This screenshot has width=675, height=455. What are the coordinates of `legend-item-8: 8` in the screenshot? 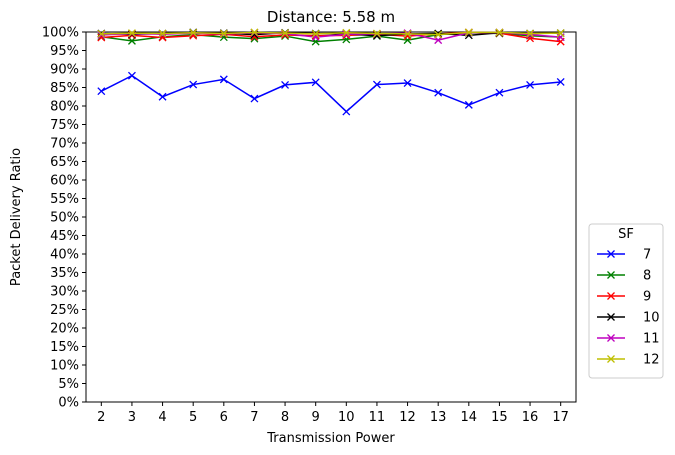 It's located at (624, 276).